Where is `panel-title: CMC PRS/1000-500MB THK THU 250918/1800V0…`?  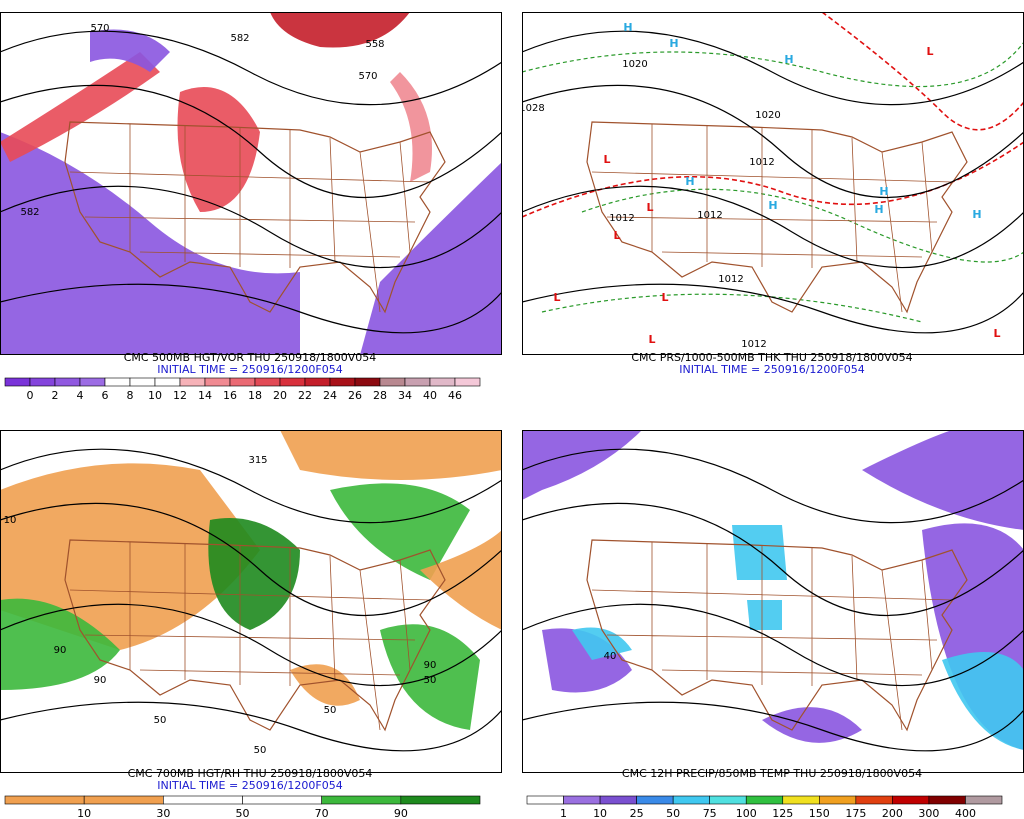
panel-title: CMC PRS/1000-500MB THK THU 250918/1800V0… is located at coordinates (771, 357).